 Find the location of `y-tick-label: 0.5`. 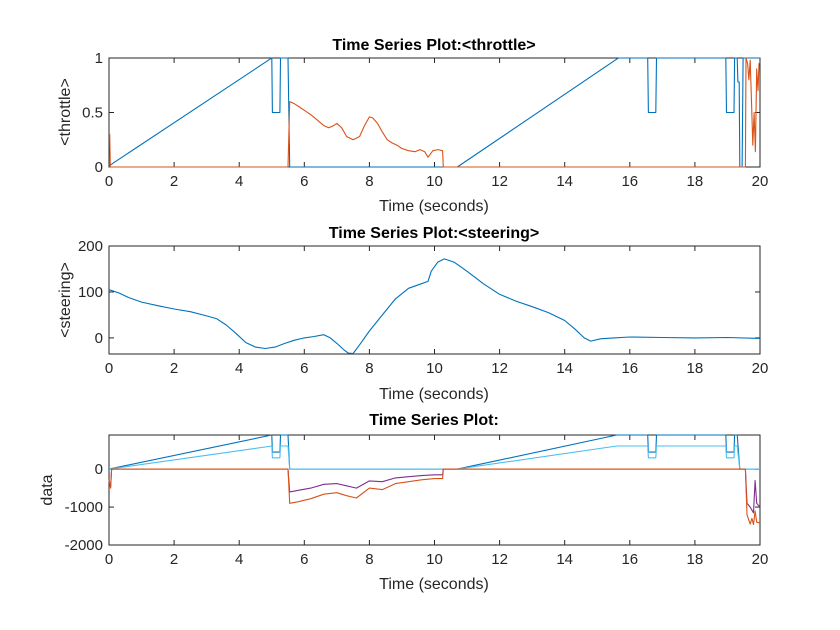

y-tick-label: 0.5 is located at coordinates (92, 113).